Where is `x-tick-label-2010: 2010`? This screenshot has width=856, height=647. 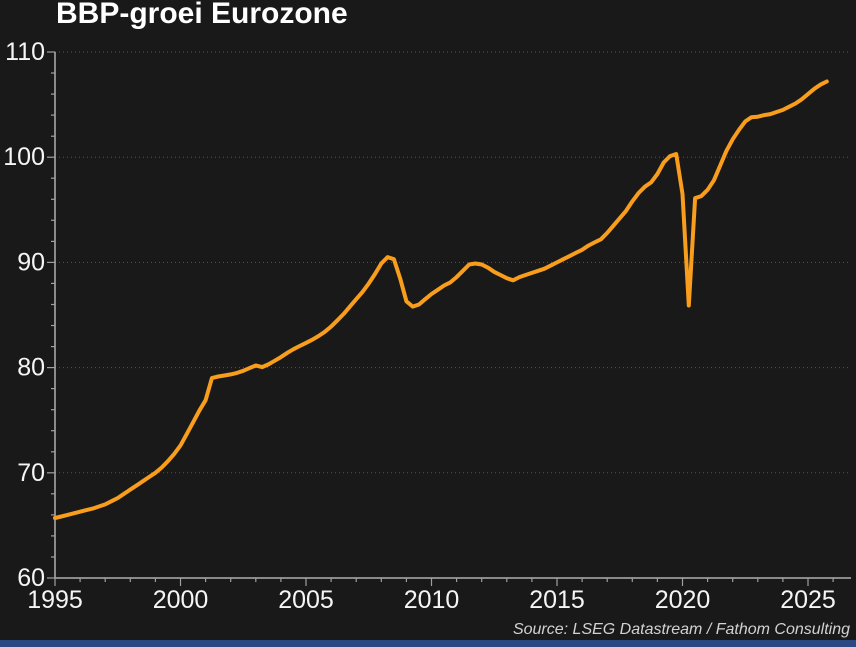
x-tick-label-2010: 2010 is located at coordinates (432, 600).